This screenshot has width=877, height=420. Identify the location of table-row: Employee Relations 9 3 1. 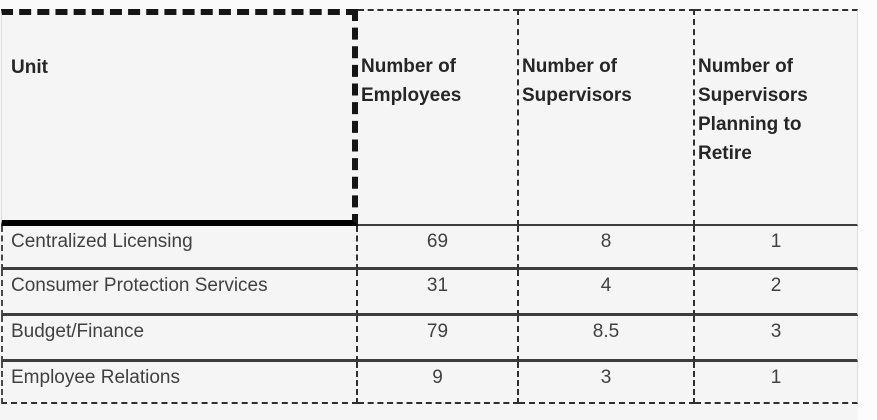
(429, 383).